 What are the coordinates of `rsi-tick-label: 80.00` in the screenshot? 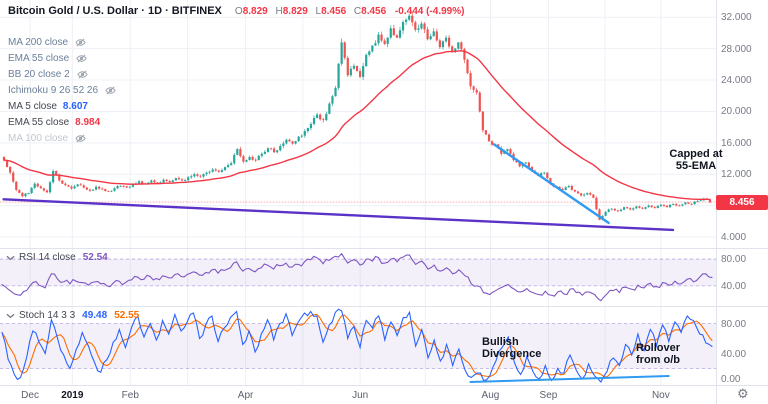 It's located at (734, 260).